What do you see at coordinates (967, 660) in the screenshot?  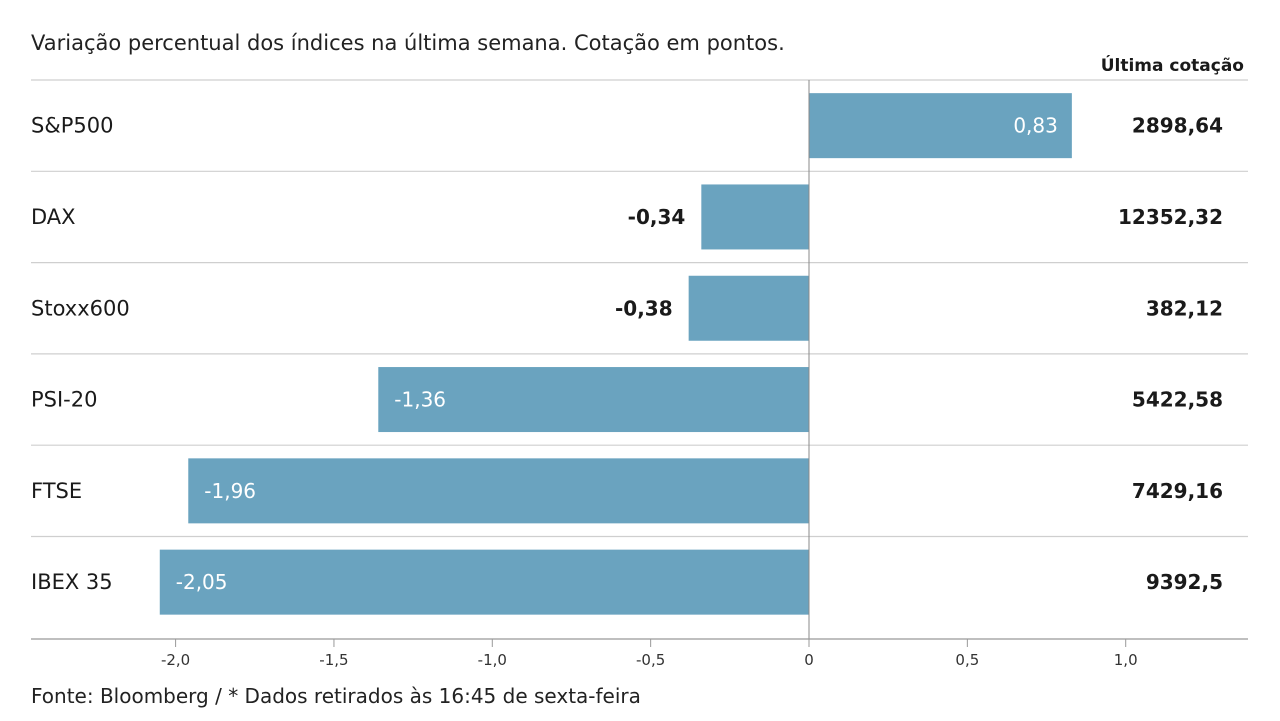 I see `x-tick-label: 0,5` at bounding box center [967, 660].